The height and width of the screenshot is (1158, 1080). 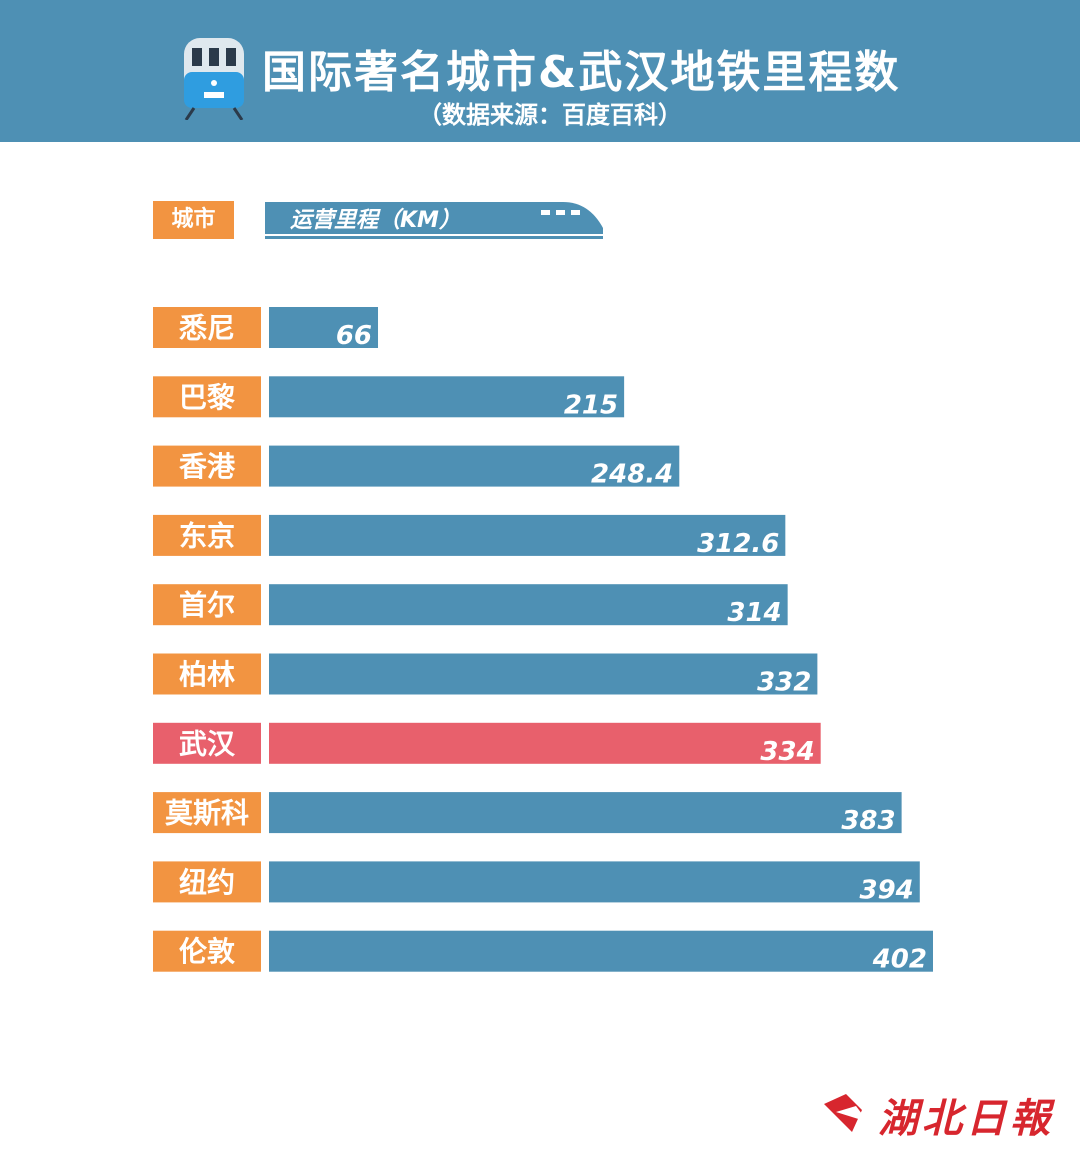 I want to click on header-banner, so click(x=540, y=71).